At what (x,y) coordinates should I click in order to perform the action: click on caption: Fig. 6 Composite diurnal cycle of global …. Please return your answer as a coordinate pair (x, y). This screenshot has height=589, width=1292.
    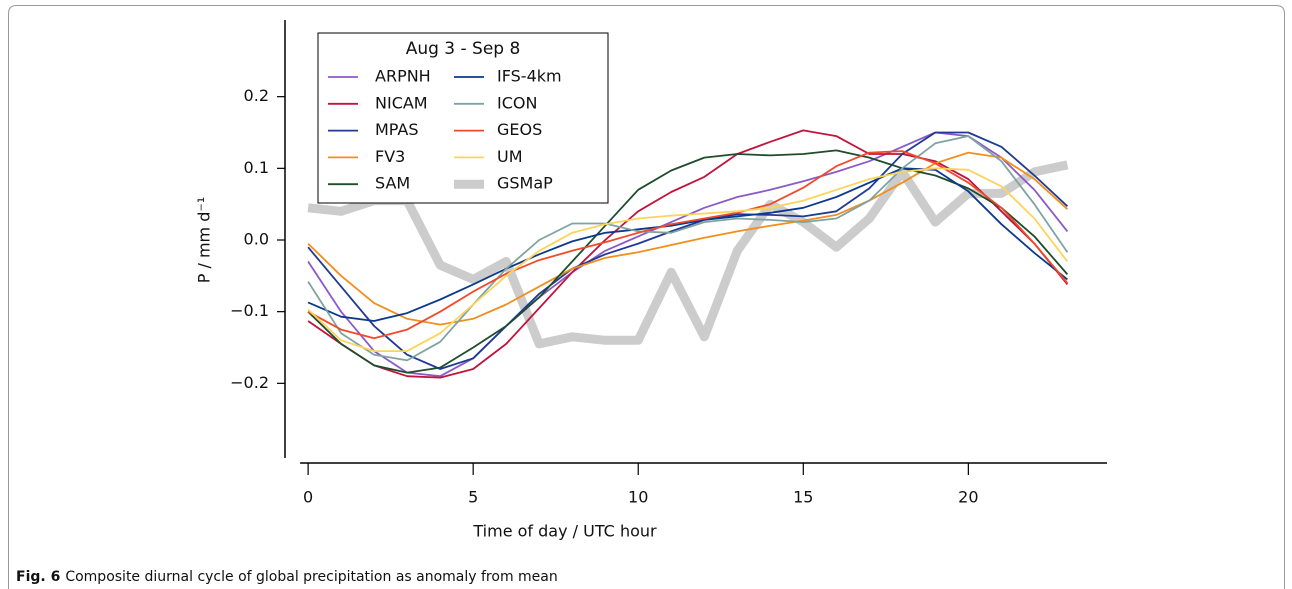
    Looking at the image, I should click on (287, 577).